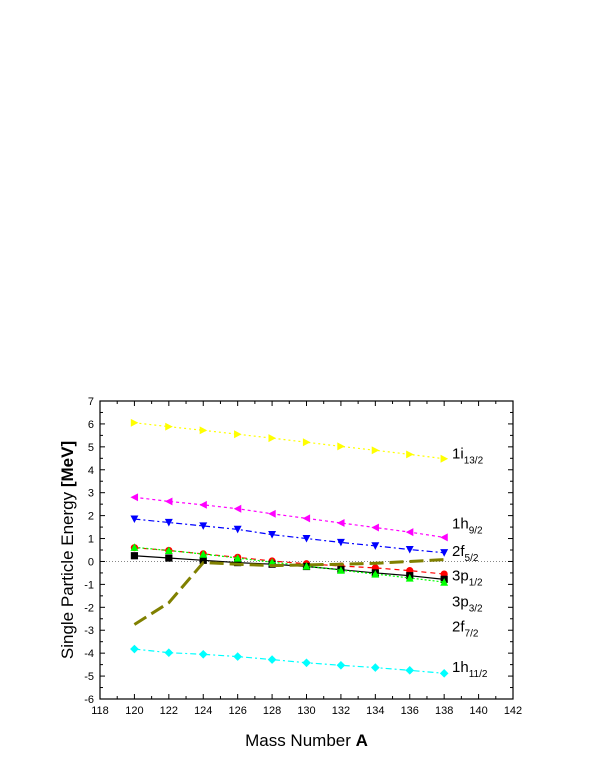 This screenshot has height=770, width=595. Describe the element at coordinates (410, 711) in the screenshot. I see `x-tick-label: 136` at that location.